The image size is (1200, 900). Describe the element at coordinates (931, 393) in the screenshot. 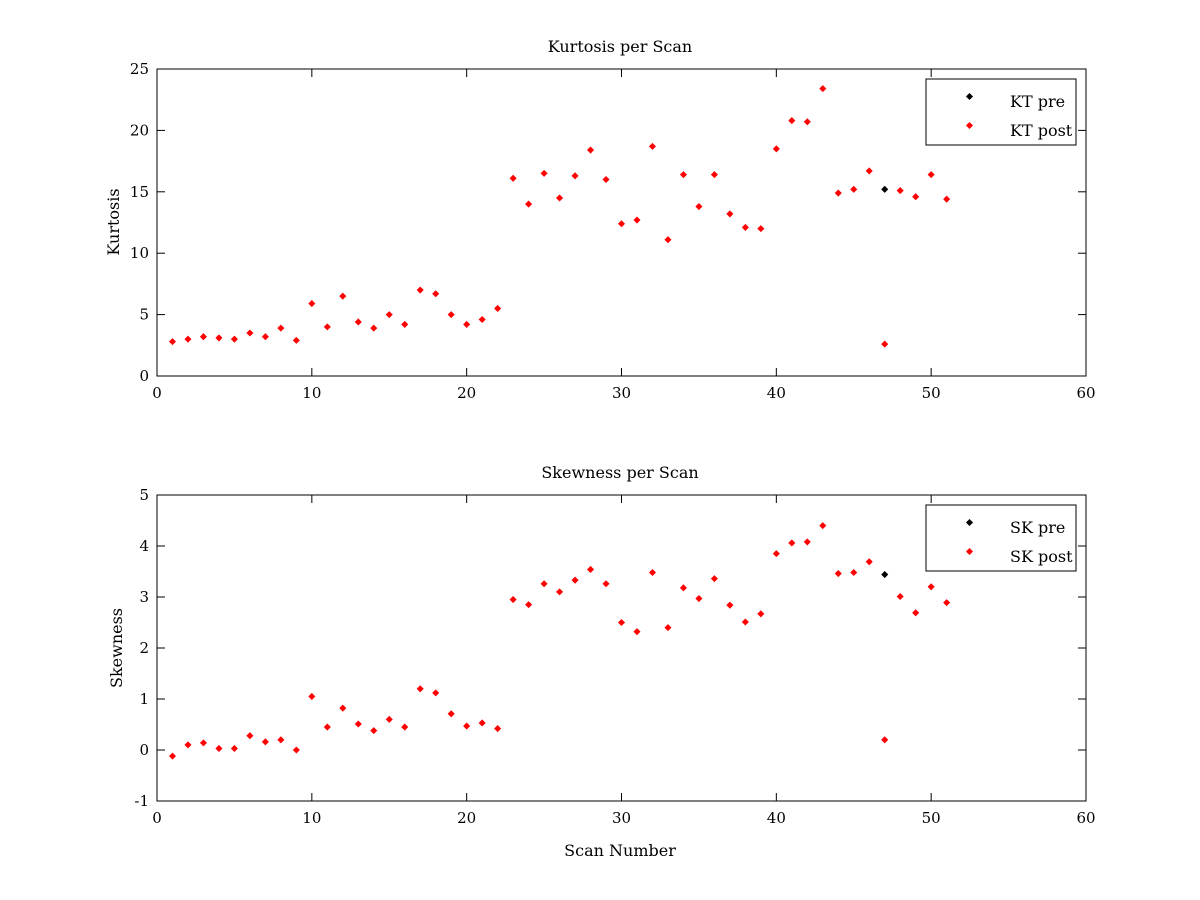

I see `x-tick-label: 50` at that location.